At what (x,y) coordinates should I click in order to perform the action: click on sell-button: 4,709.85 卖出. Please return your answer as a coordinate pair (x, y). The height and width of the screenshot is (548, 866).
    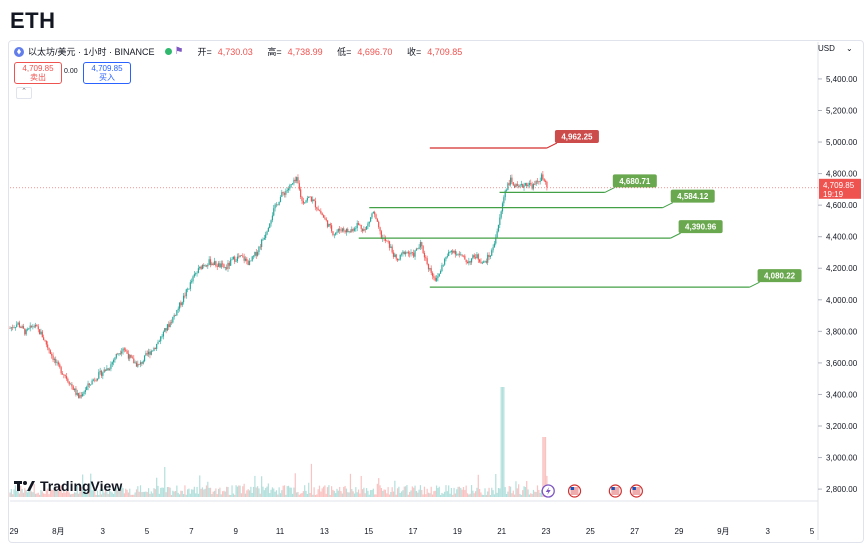
    Looking at the image, I should click on (38, 73).